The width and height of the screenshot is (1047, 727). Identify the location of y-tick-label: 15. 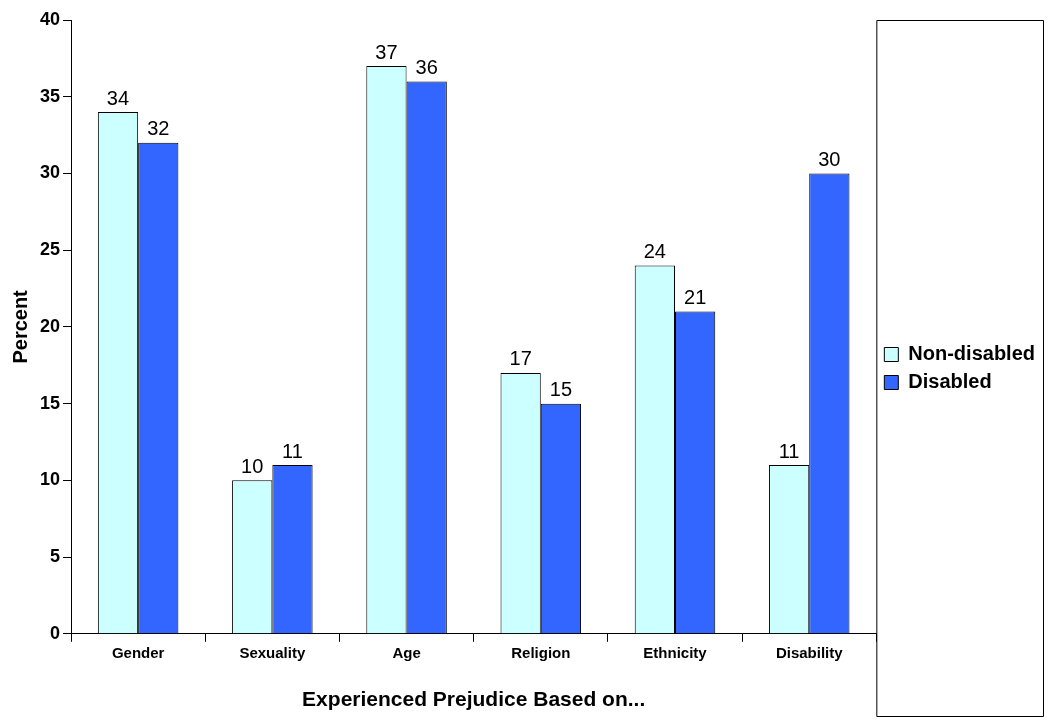
(50, 402).